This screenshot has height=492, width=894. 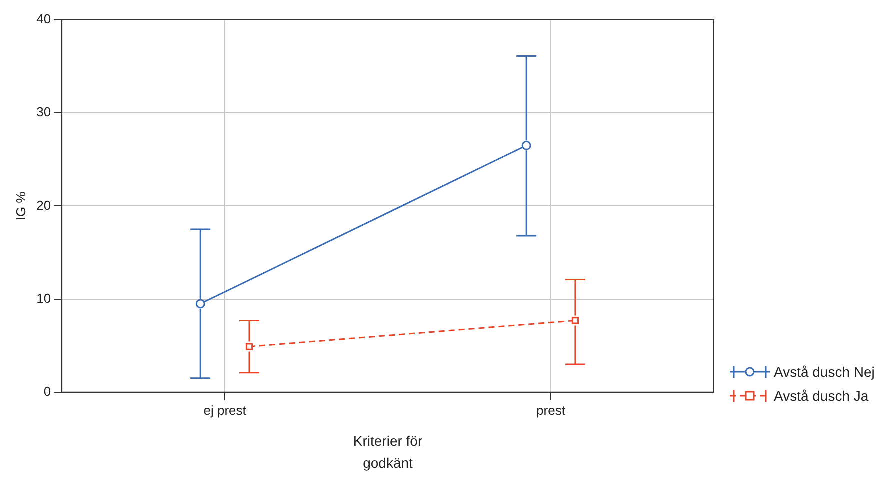 I want to click on y-axis-title: IG %, so click(x=20, y=206).